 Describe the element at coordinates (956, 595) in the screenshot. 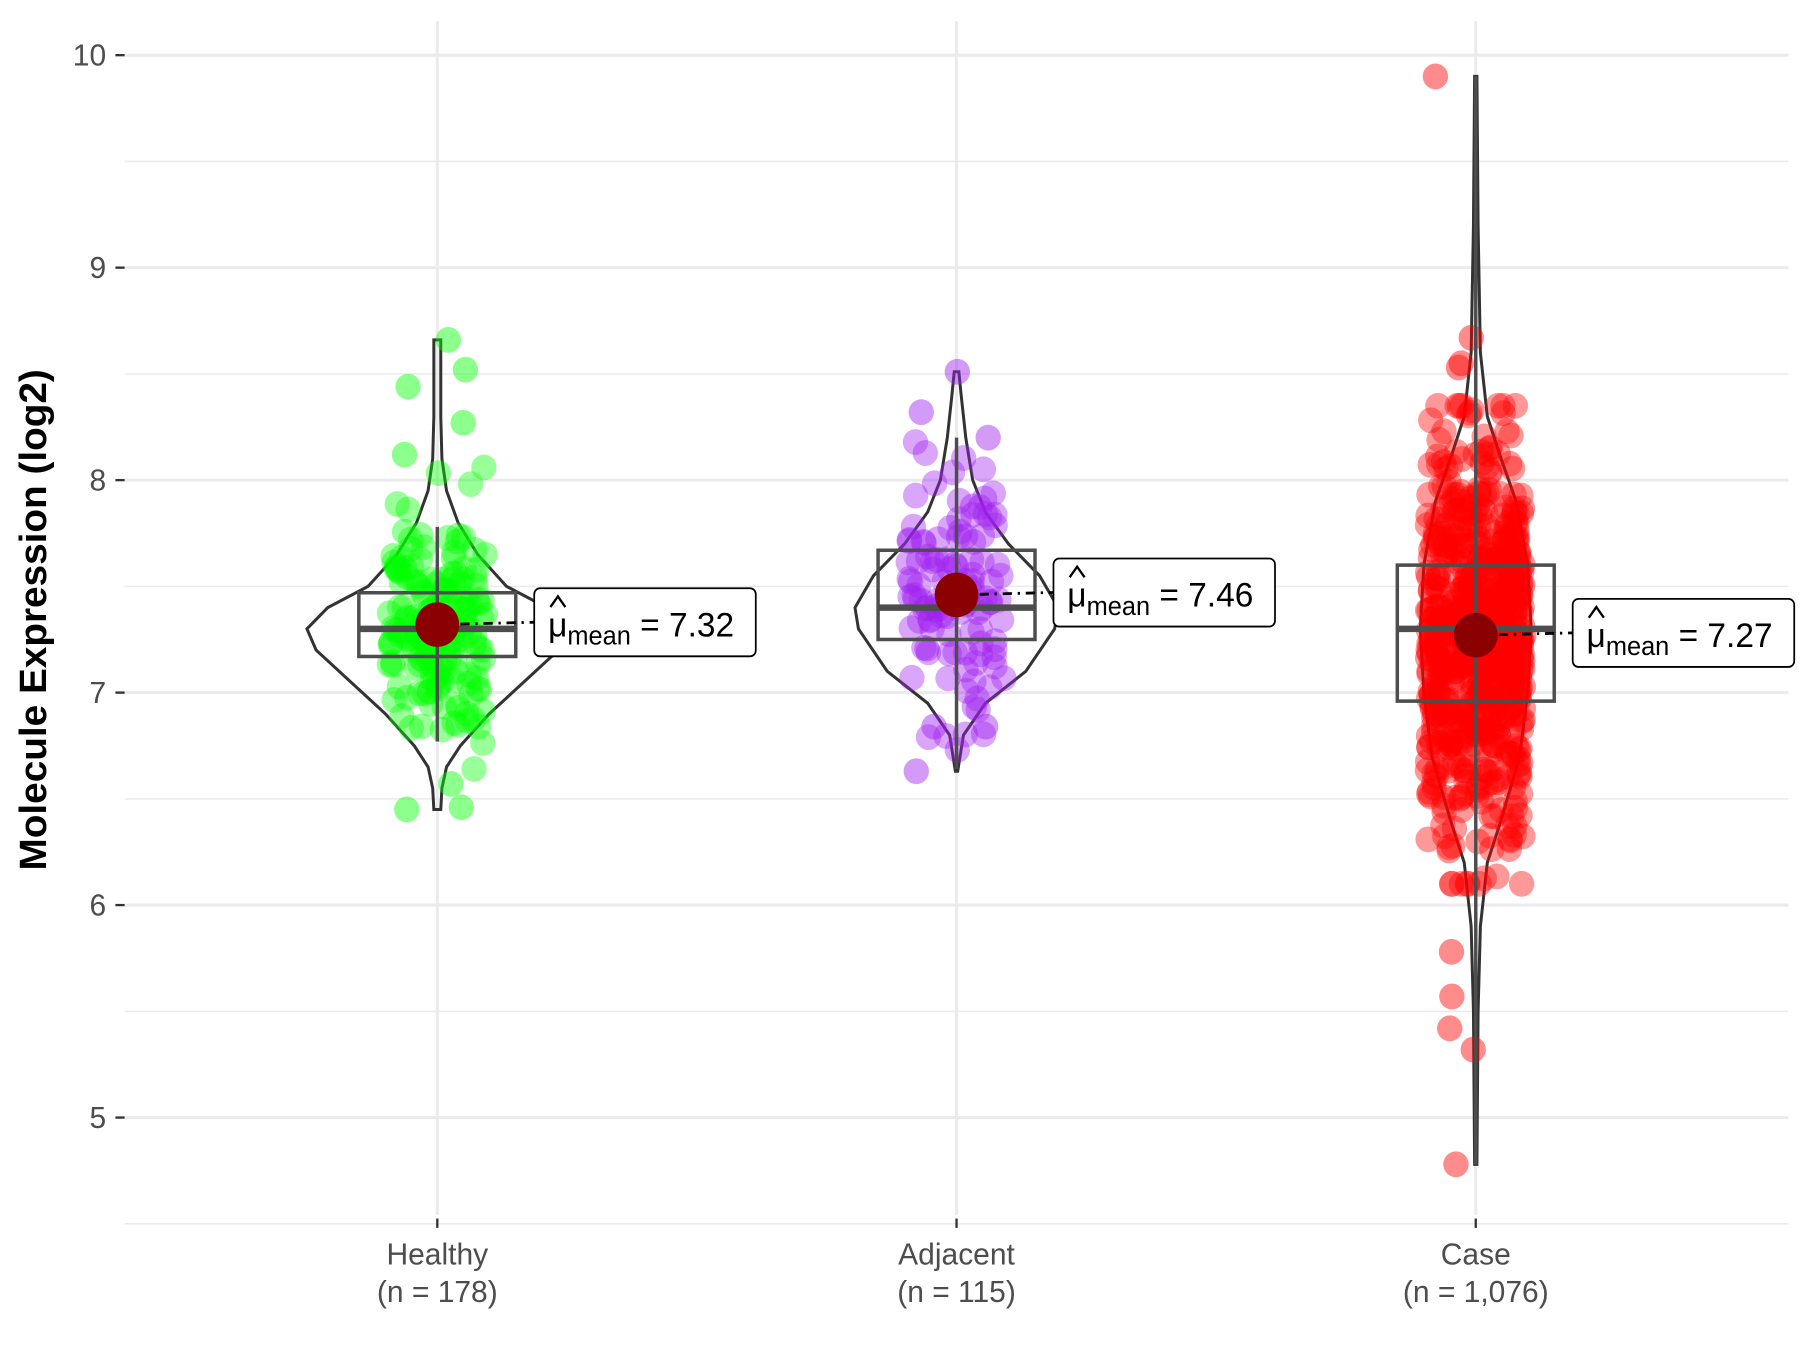

I see `mean-point` at that location.